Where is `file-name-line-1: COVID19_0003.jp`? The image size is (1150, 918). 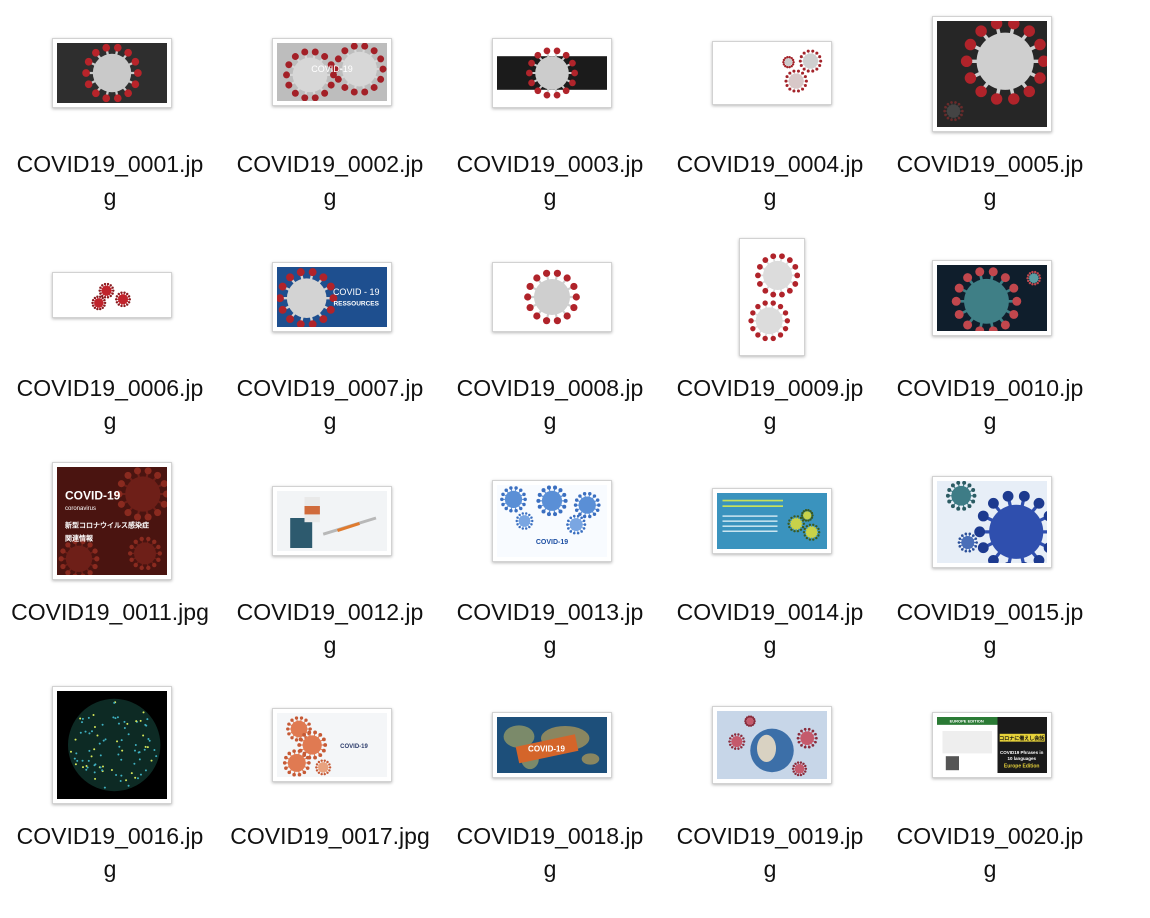 file-name-line-1: COVID19_0003.jp is located at coordinates (550, 164).